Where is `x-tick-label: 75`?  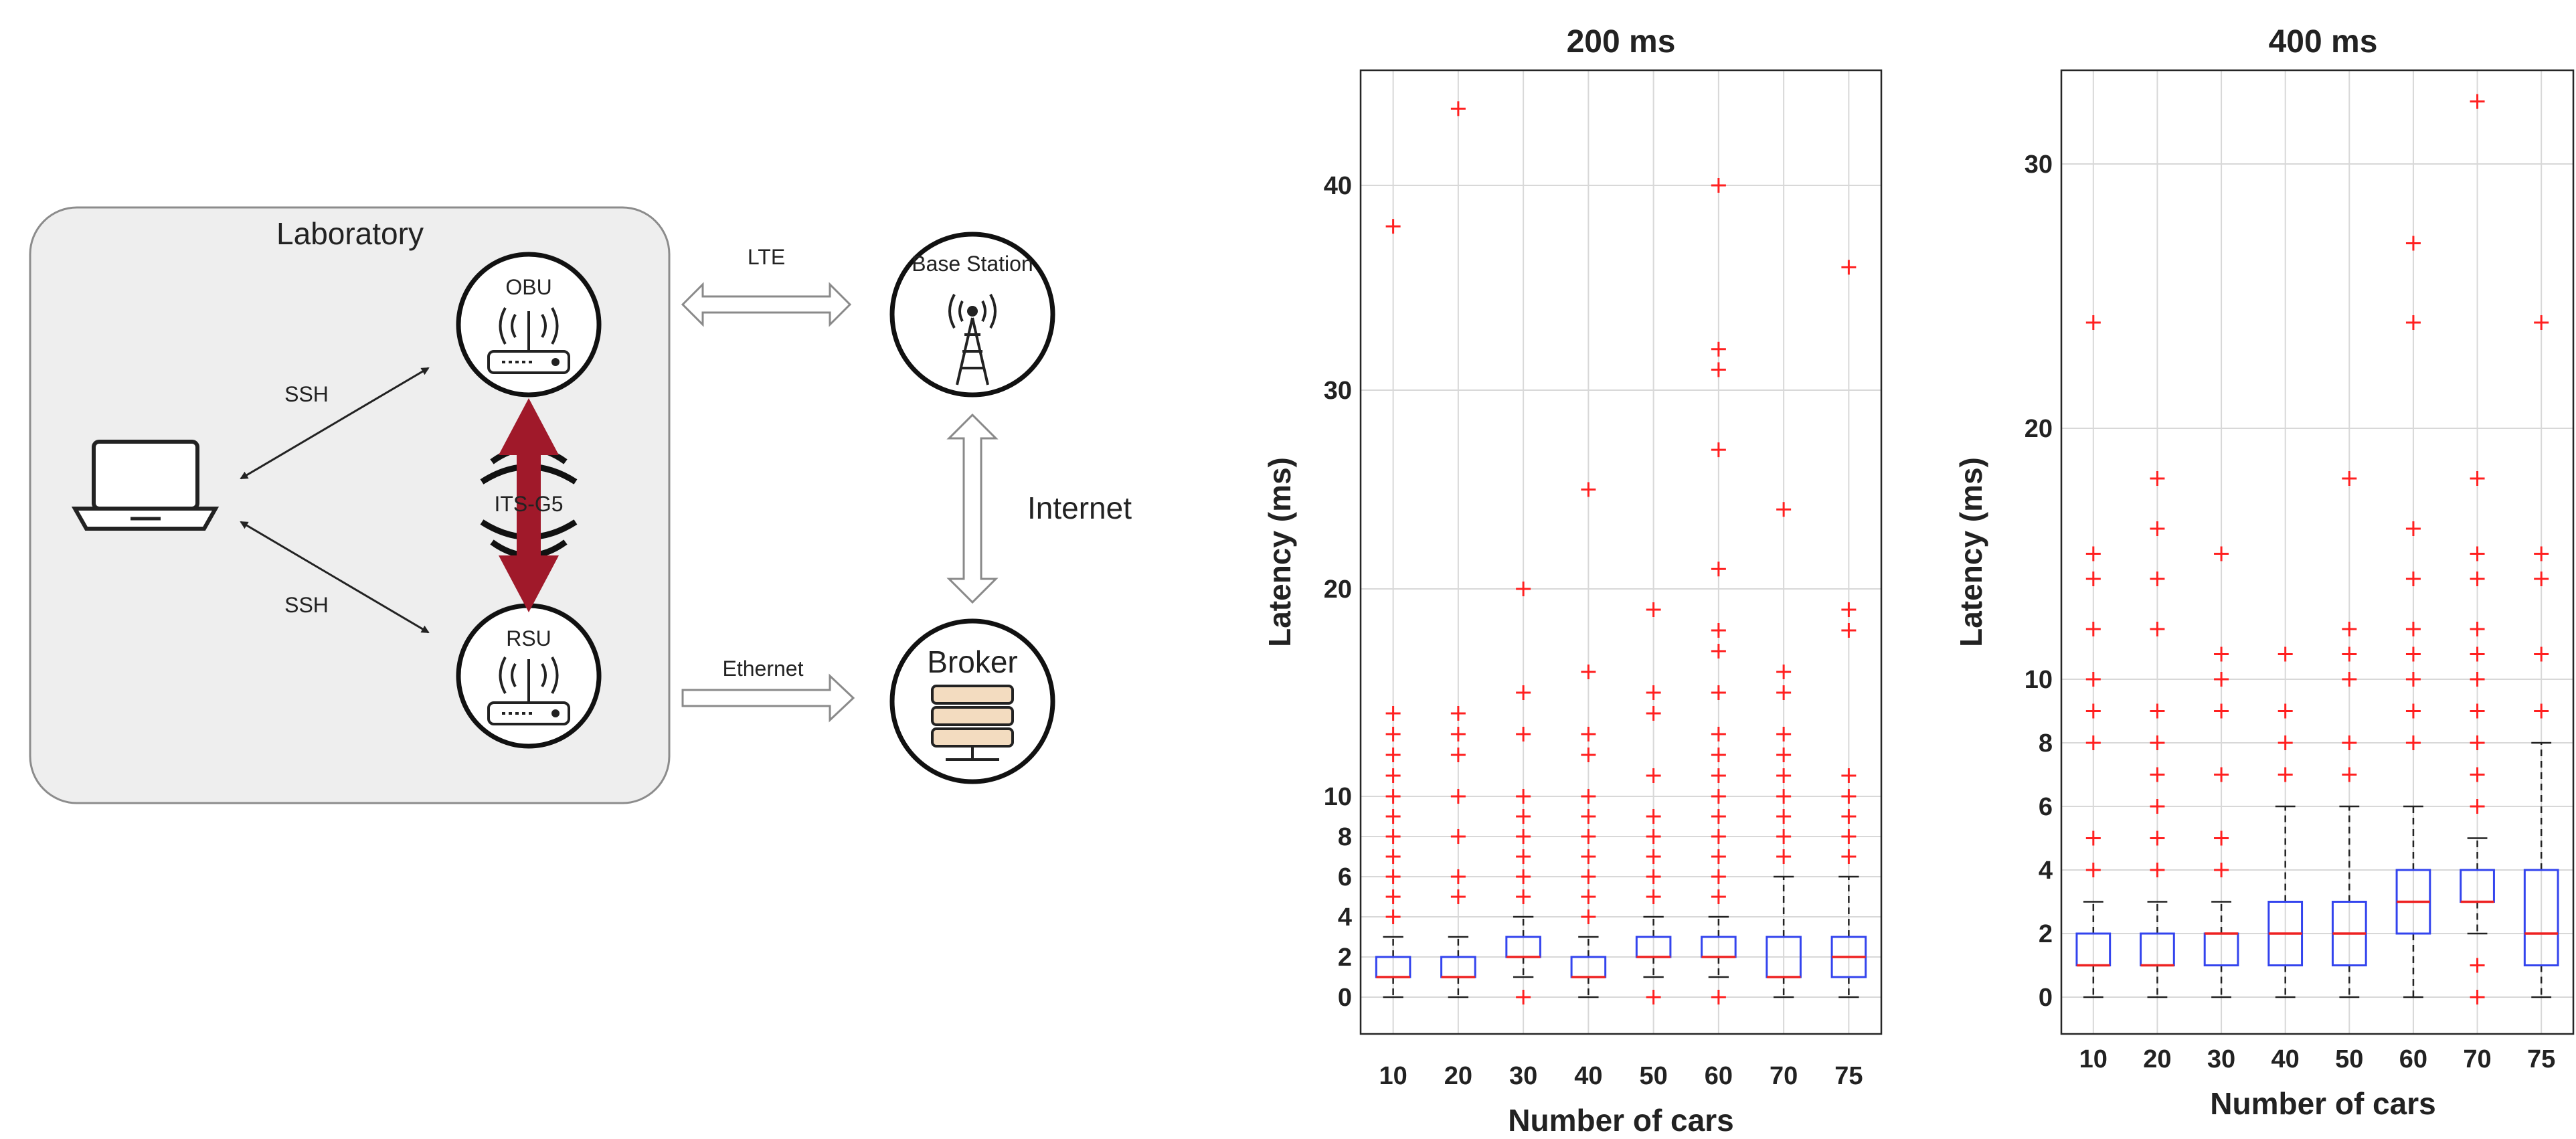
x-tick-label: 75 is located at coordinates (1848, 1076).